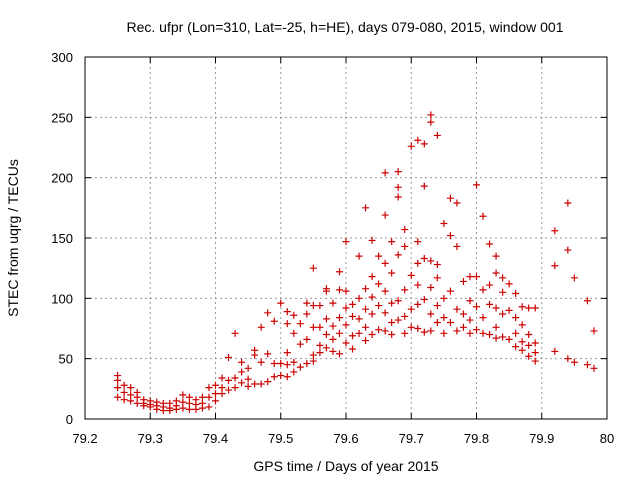  Describe the element at coordinates (215, 438) in the screenshot. I see `x-tick-label: 79.4` at that location.